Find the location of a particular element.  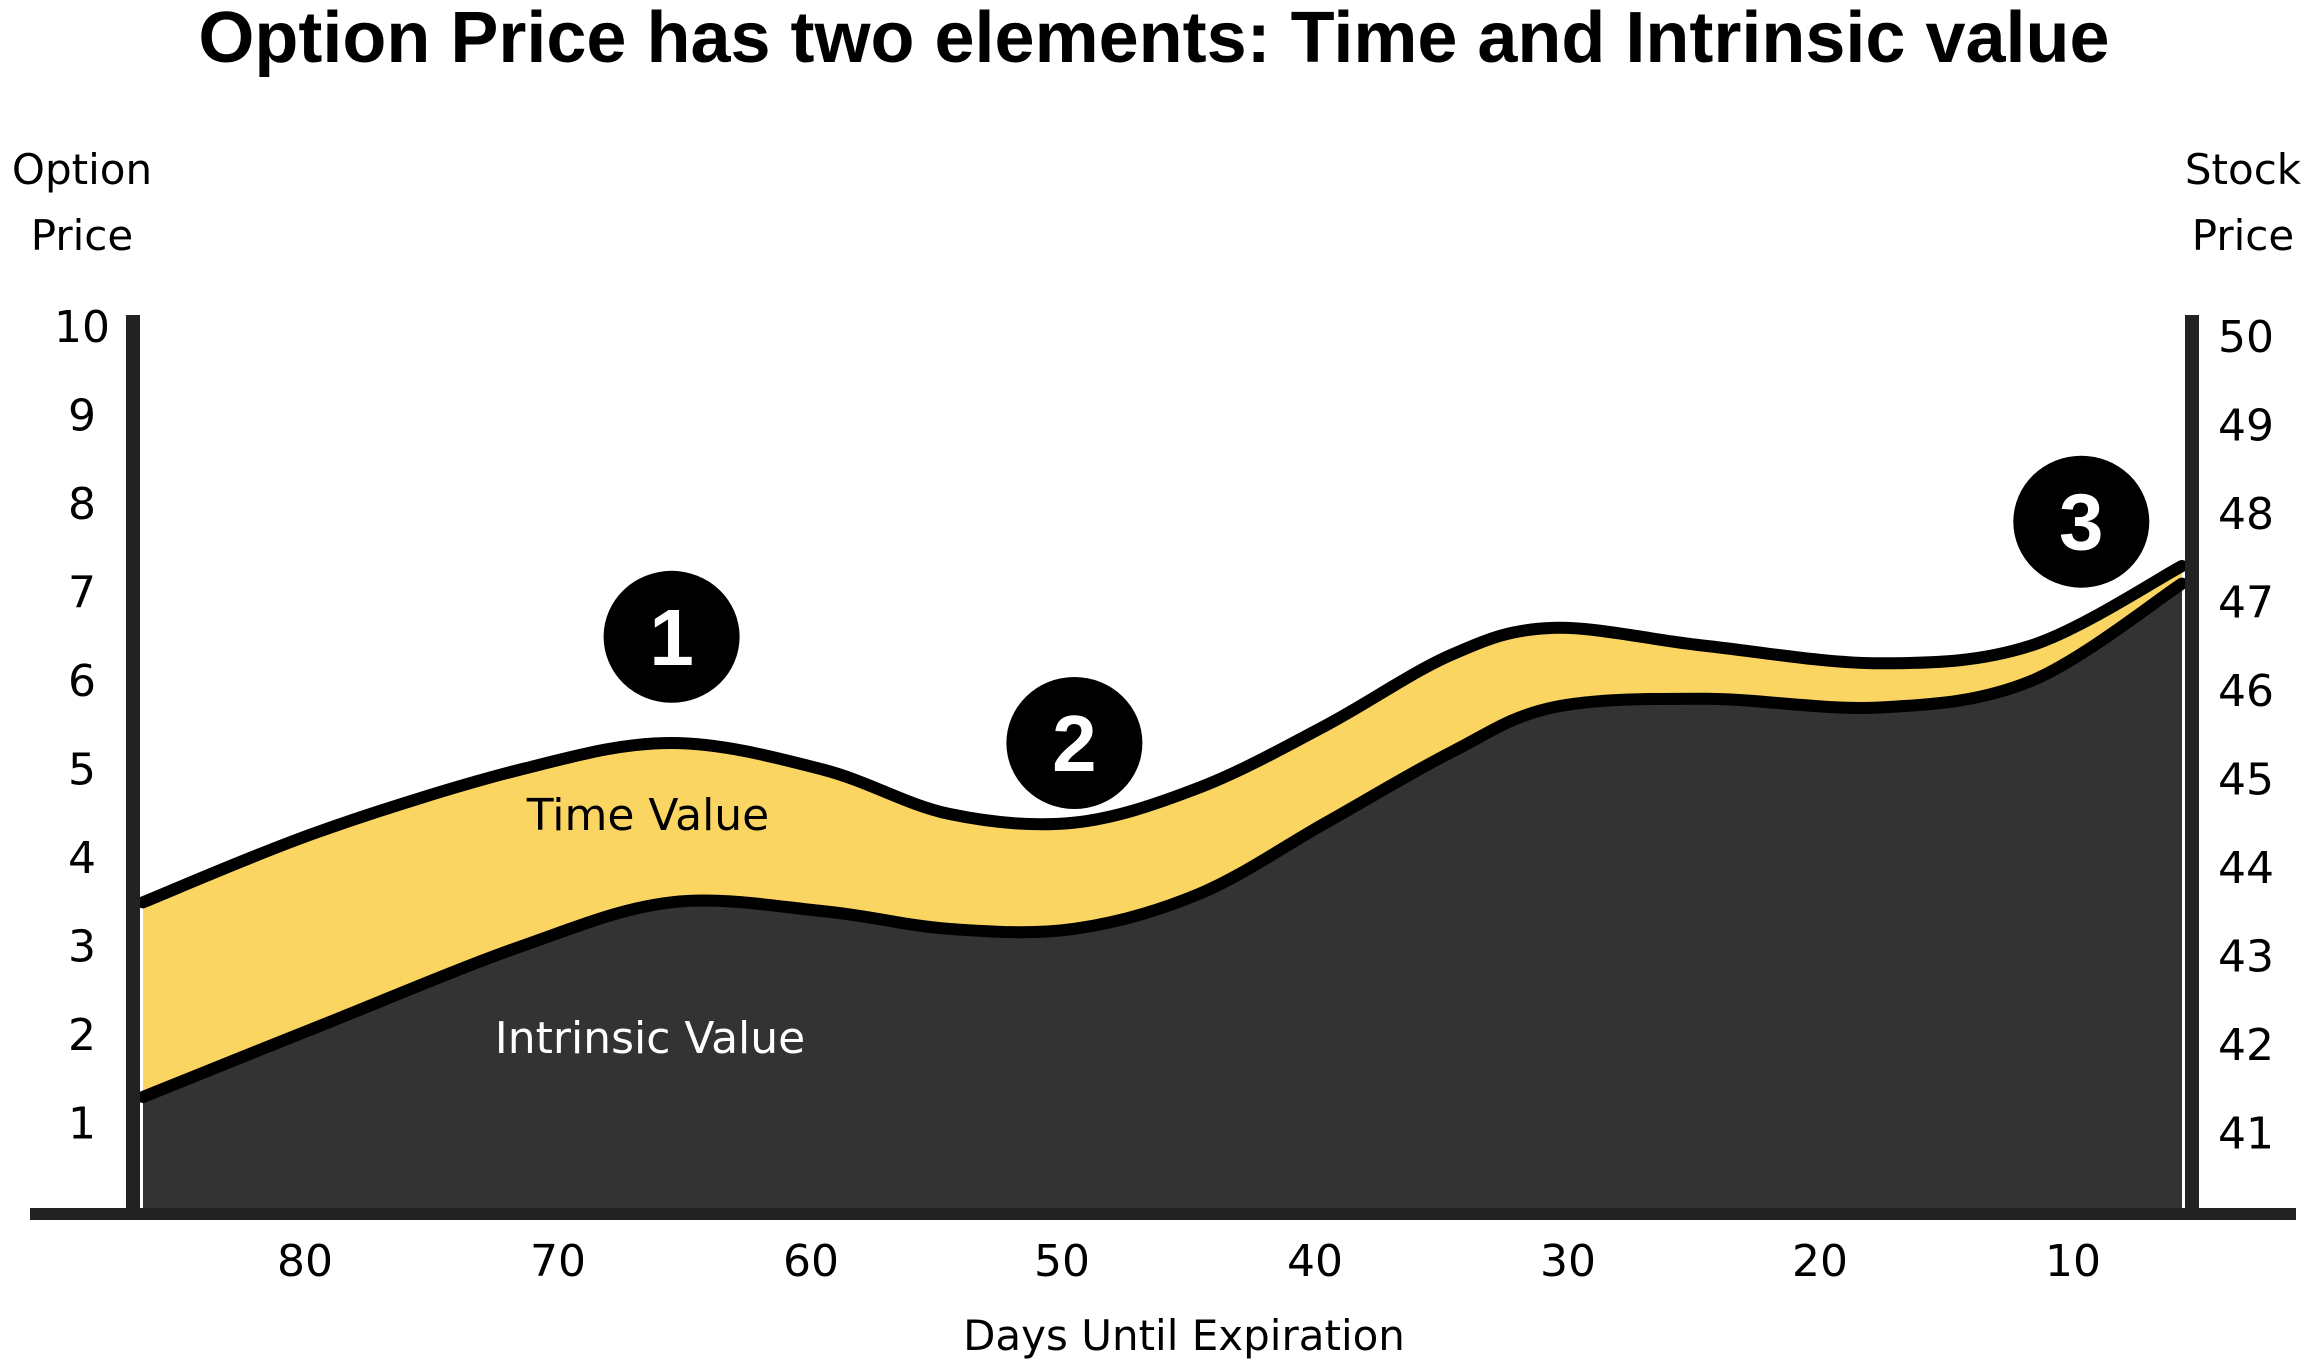

x-tick: 10 is located at coordinates (2073, 1261).